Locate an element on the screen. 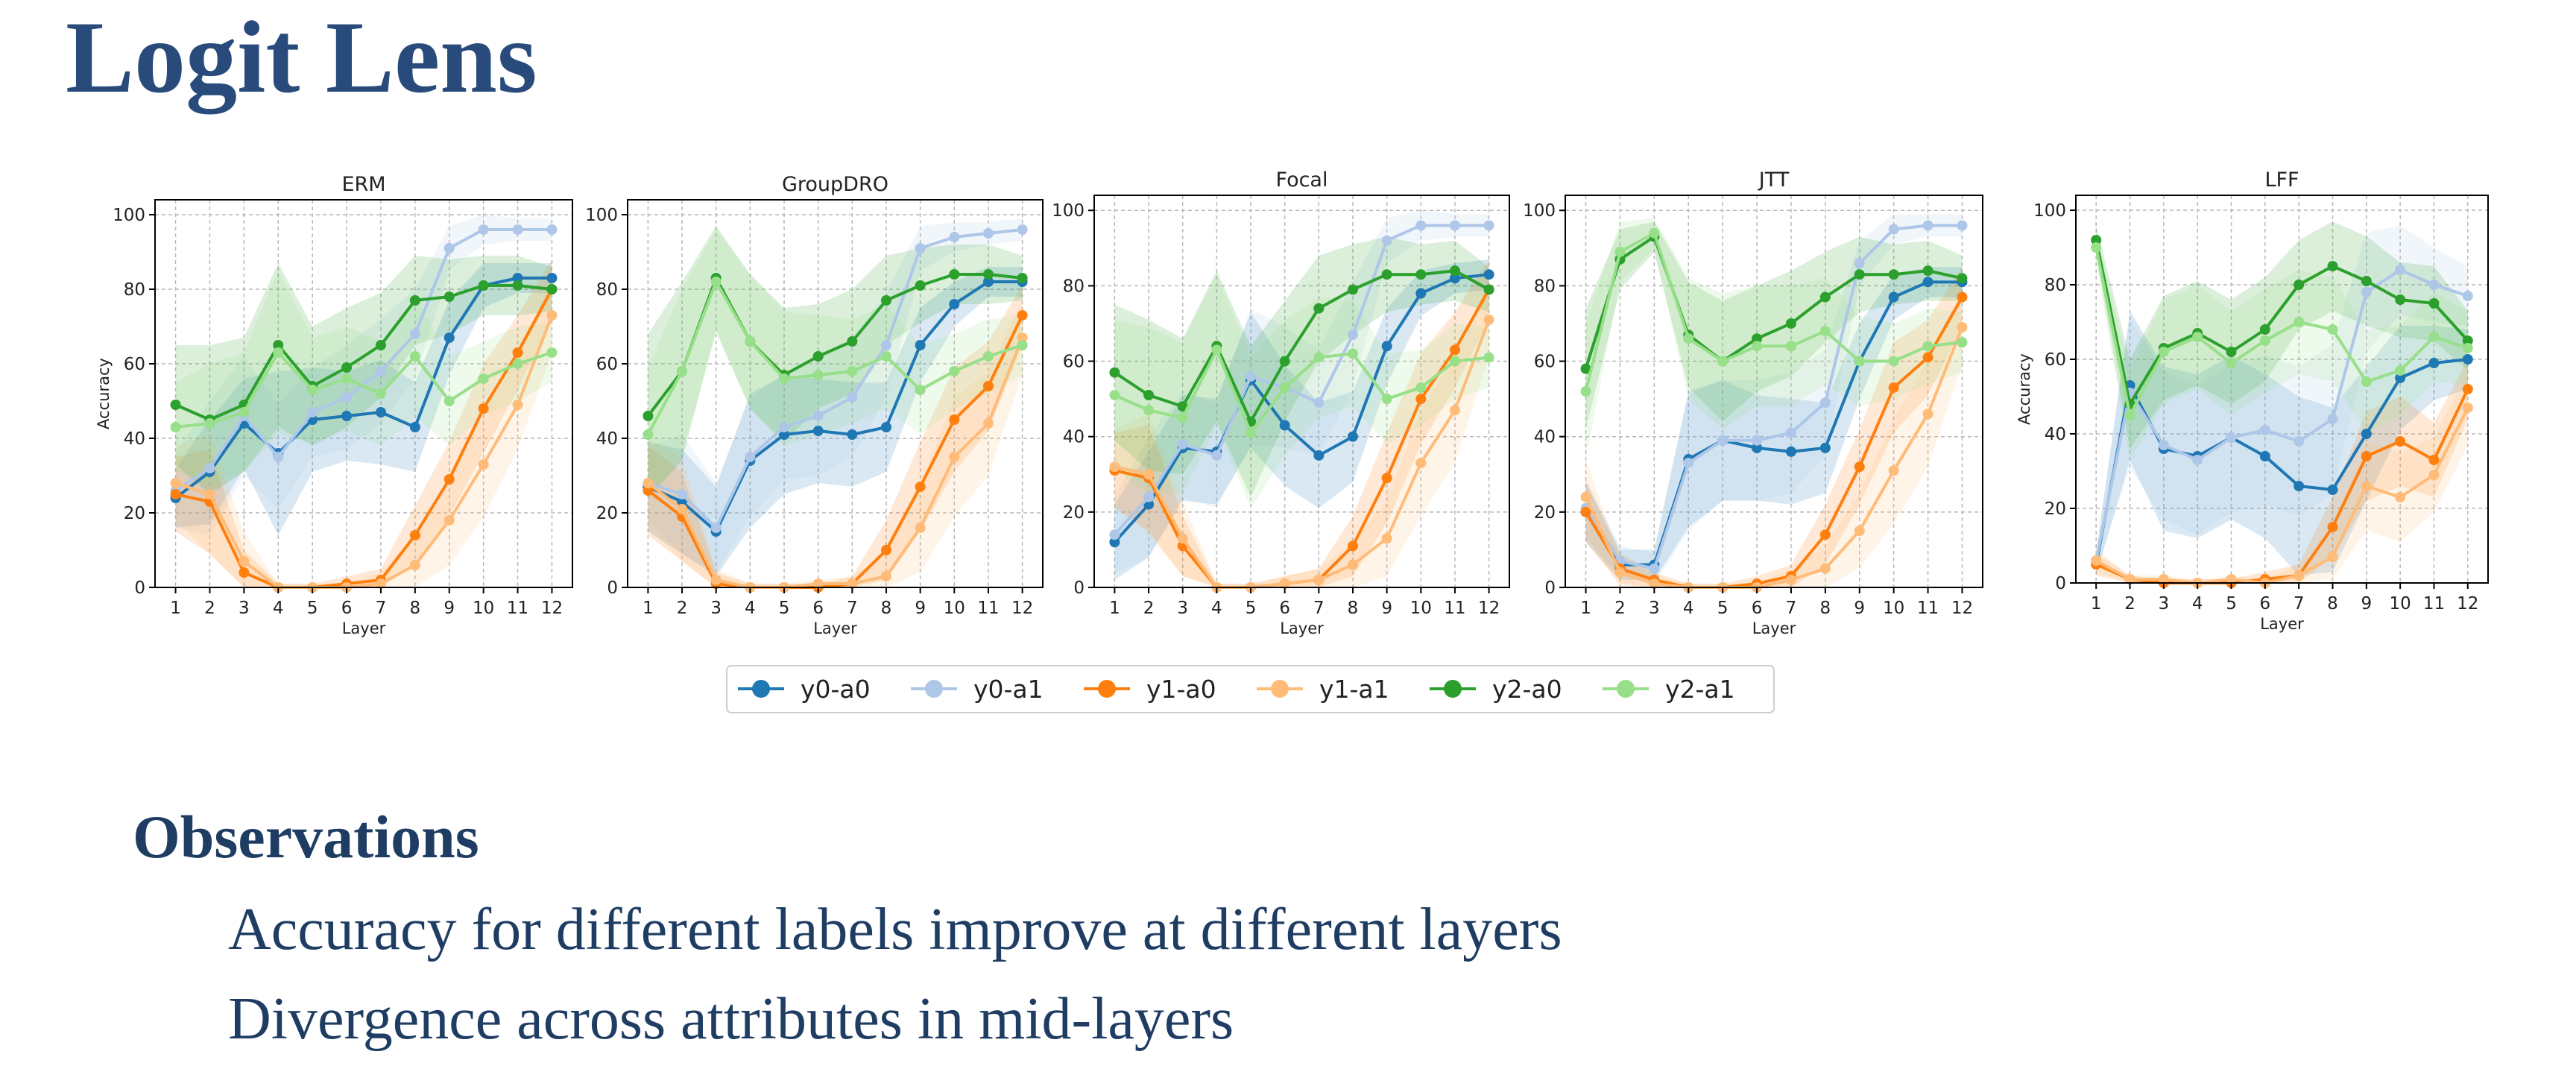 This screenshot has height=1066, width=2576. x-axis-label: Layer is located at coordinates (1774, 628).